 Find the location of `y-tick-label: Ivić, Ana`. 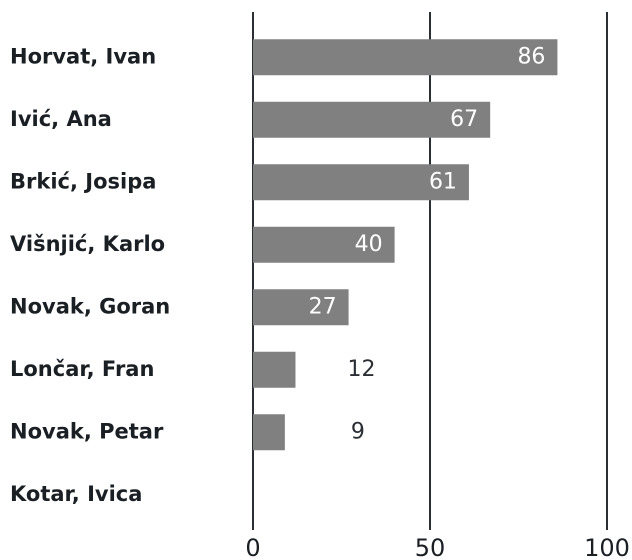

y-tick-label: Ivić, Ana is located at coordinates (61, 119).